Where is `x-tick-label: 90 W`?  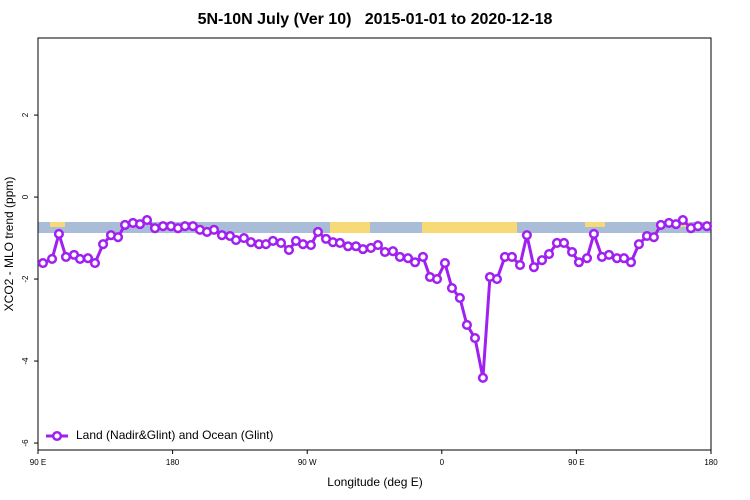
x-tick-label: 90 W is located at coordinates (307, 462).